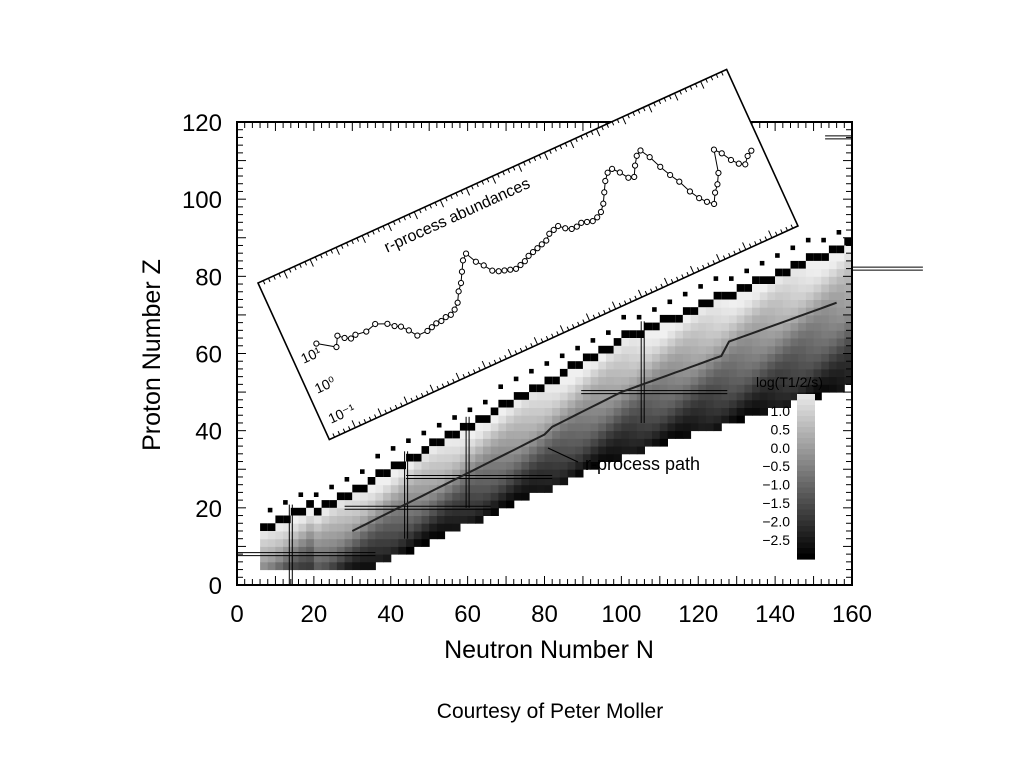  I want to click on color-legend: 1.0 0.5 0.0 −0.5 −1.0 −1.5 −2.0 −2.5, so click(788, 477).